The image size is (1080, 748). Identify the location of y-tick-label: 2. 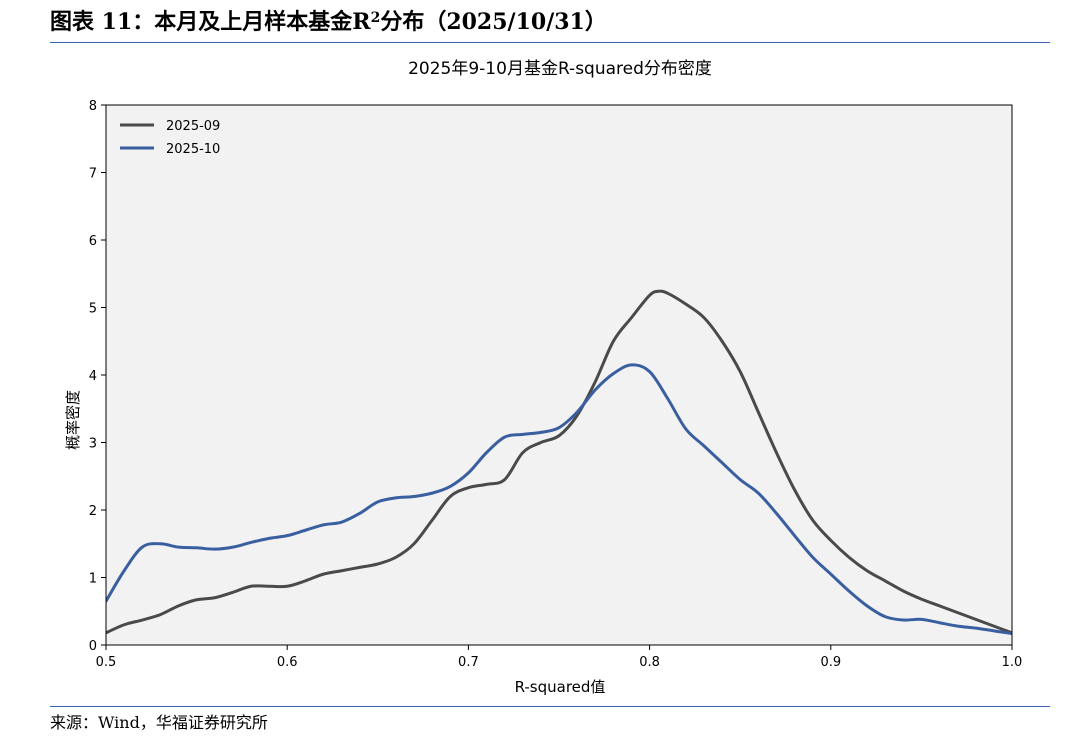
(93, 511).